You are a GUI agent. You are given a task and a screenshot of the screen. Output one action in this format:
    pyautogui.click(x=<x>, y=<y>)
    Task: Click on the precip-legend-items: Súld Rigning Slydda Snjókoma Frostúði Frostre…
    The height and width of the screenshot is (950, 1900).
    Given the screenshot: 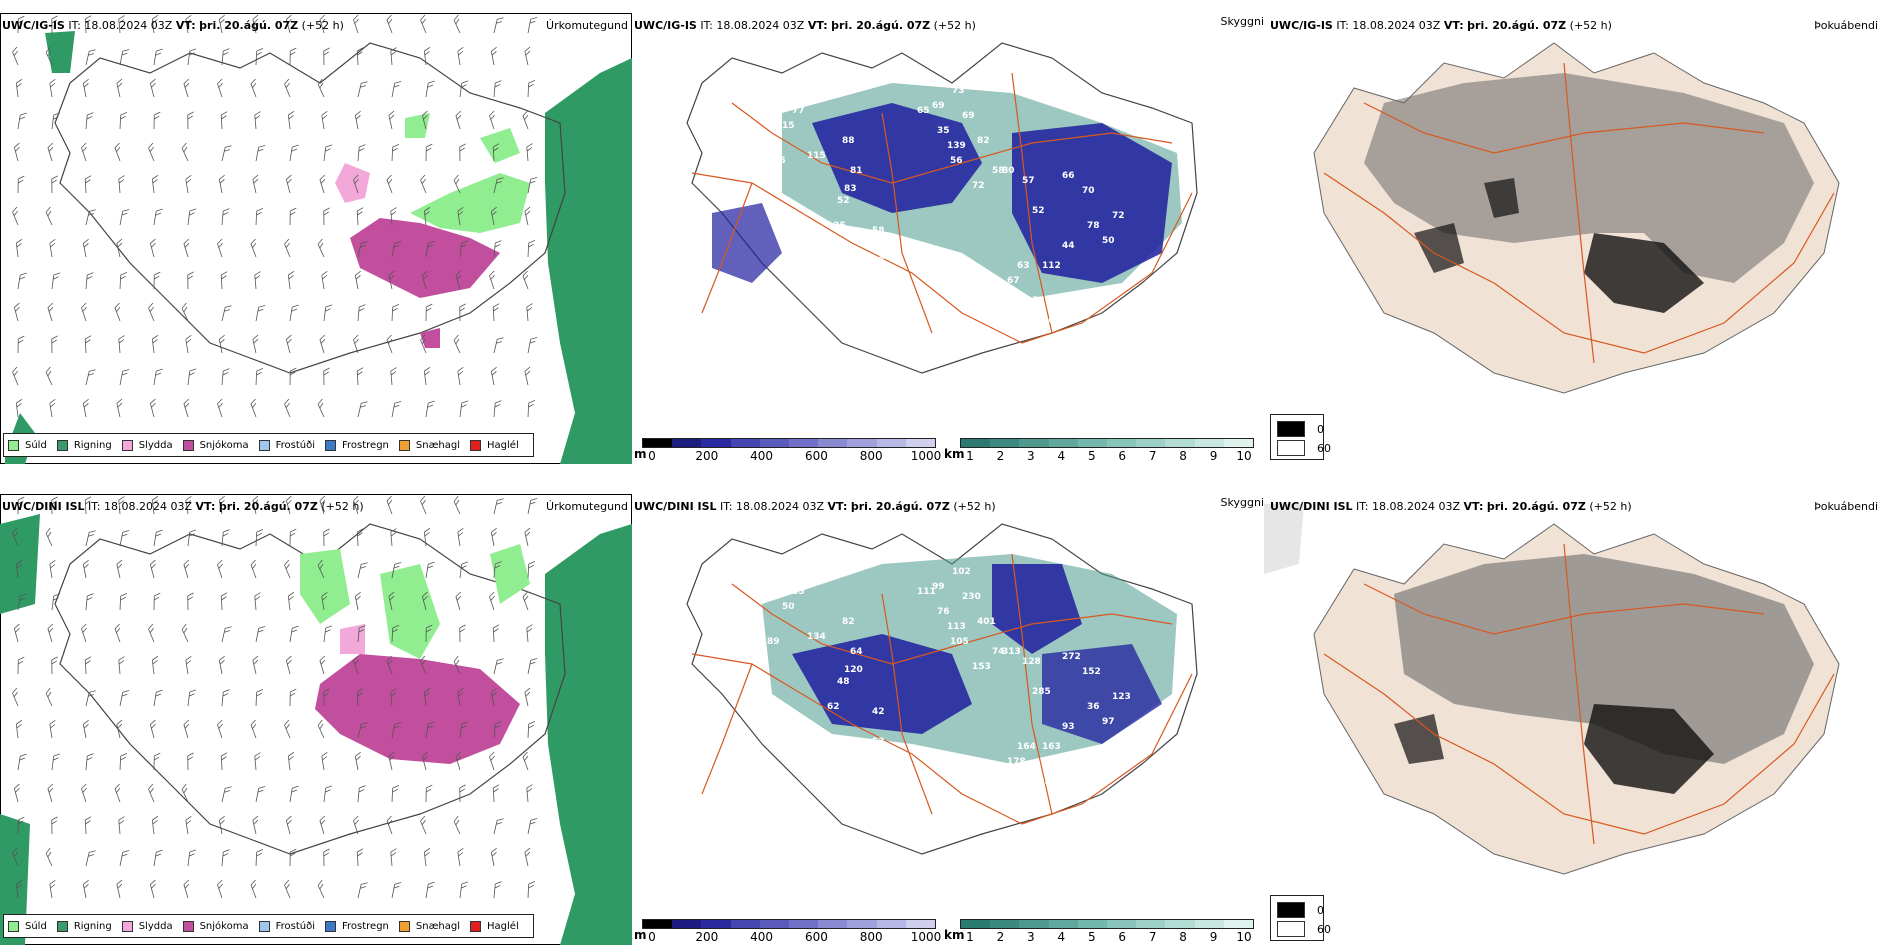 What is the action you would take?
    pyautogui.click(x=268, y=445)
    